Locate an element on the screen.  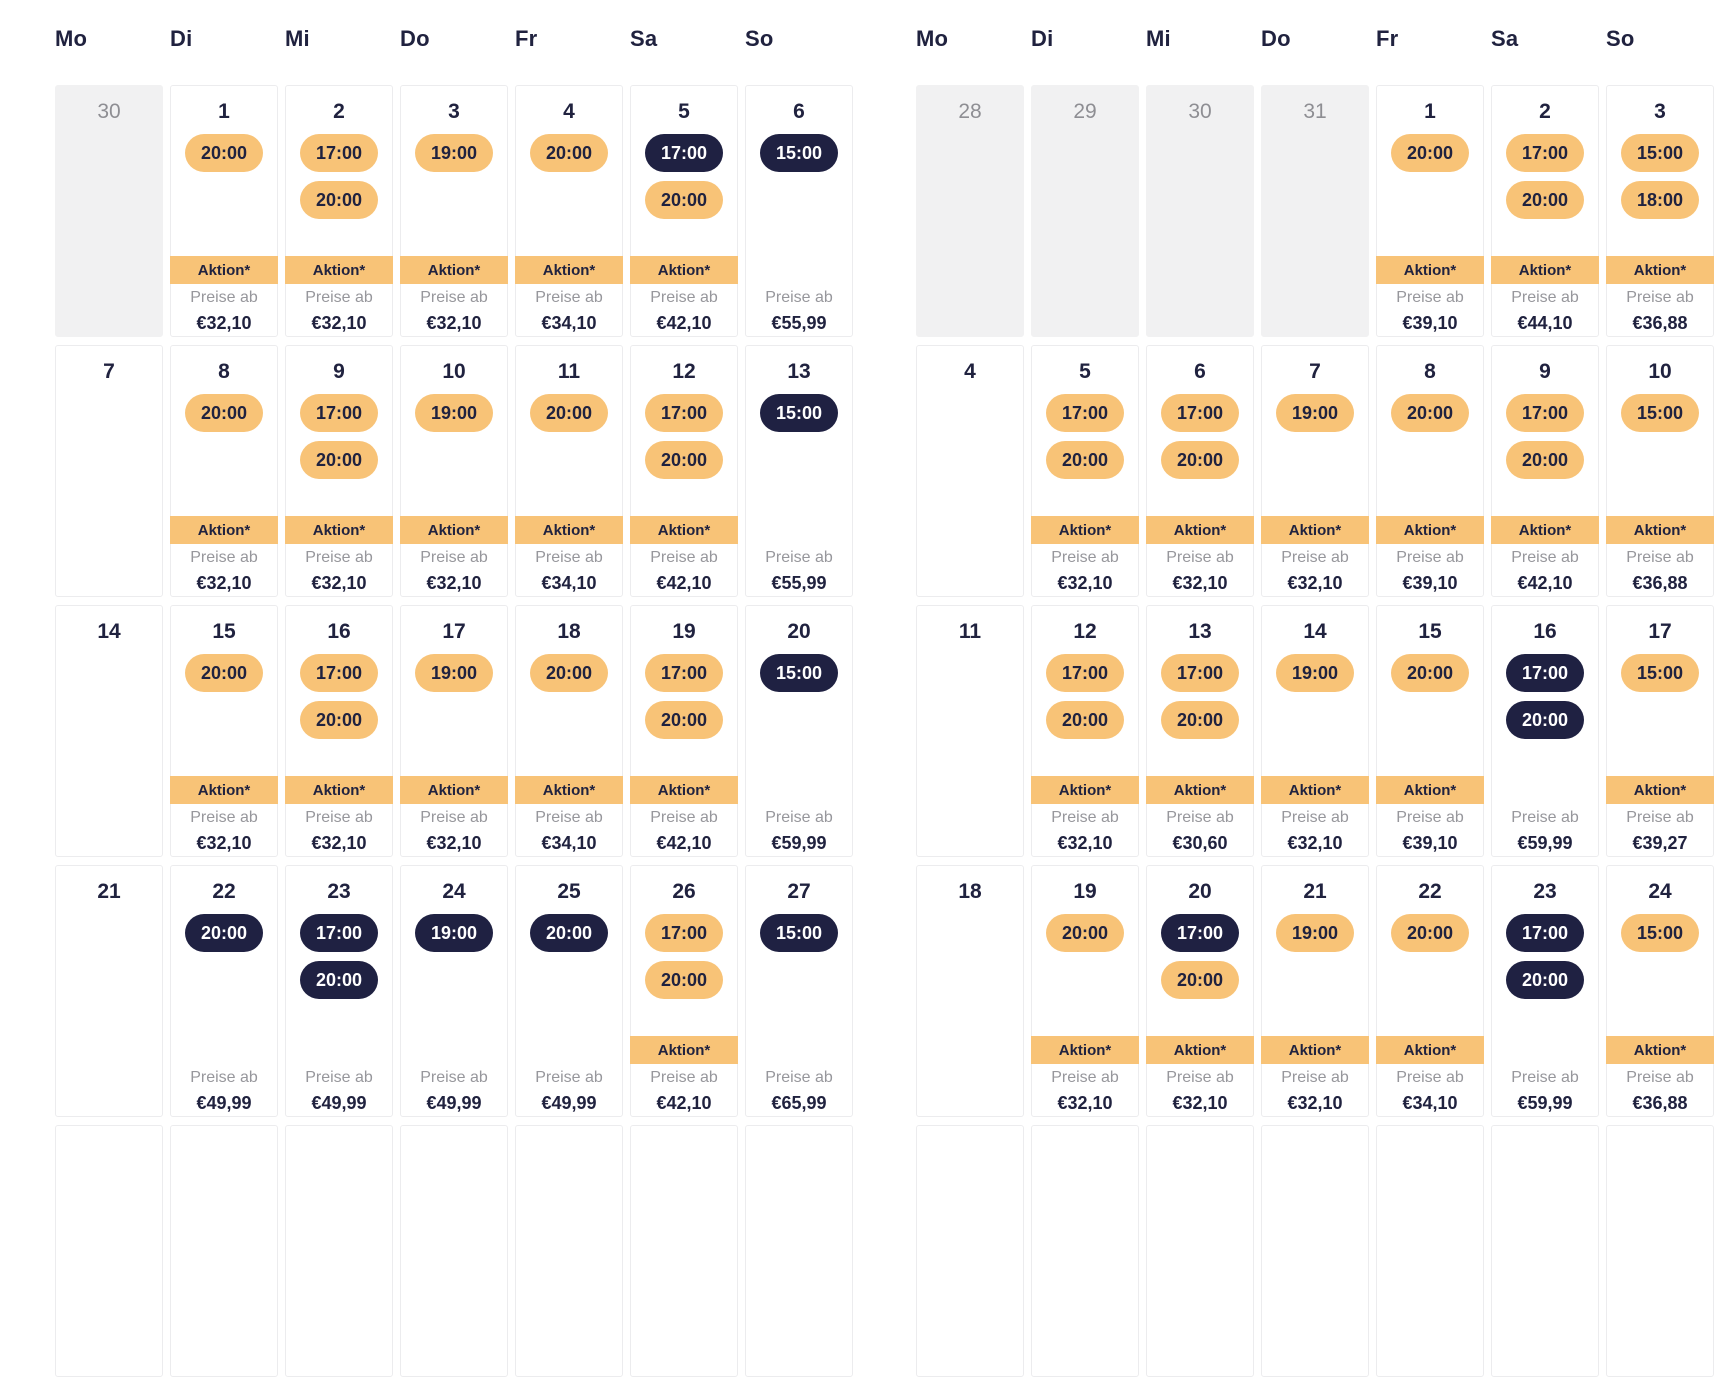
weekday-header: Mi is located at coordinates (1158, 38).